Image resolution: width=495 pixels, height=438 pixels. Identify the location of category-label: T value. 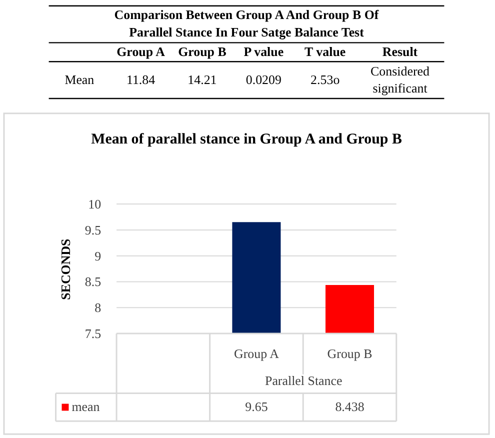
(325, 52).